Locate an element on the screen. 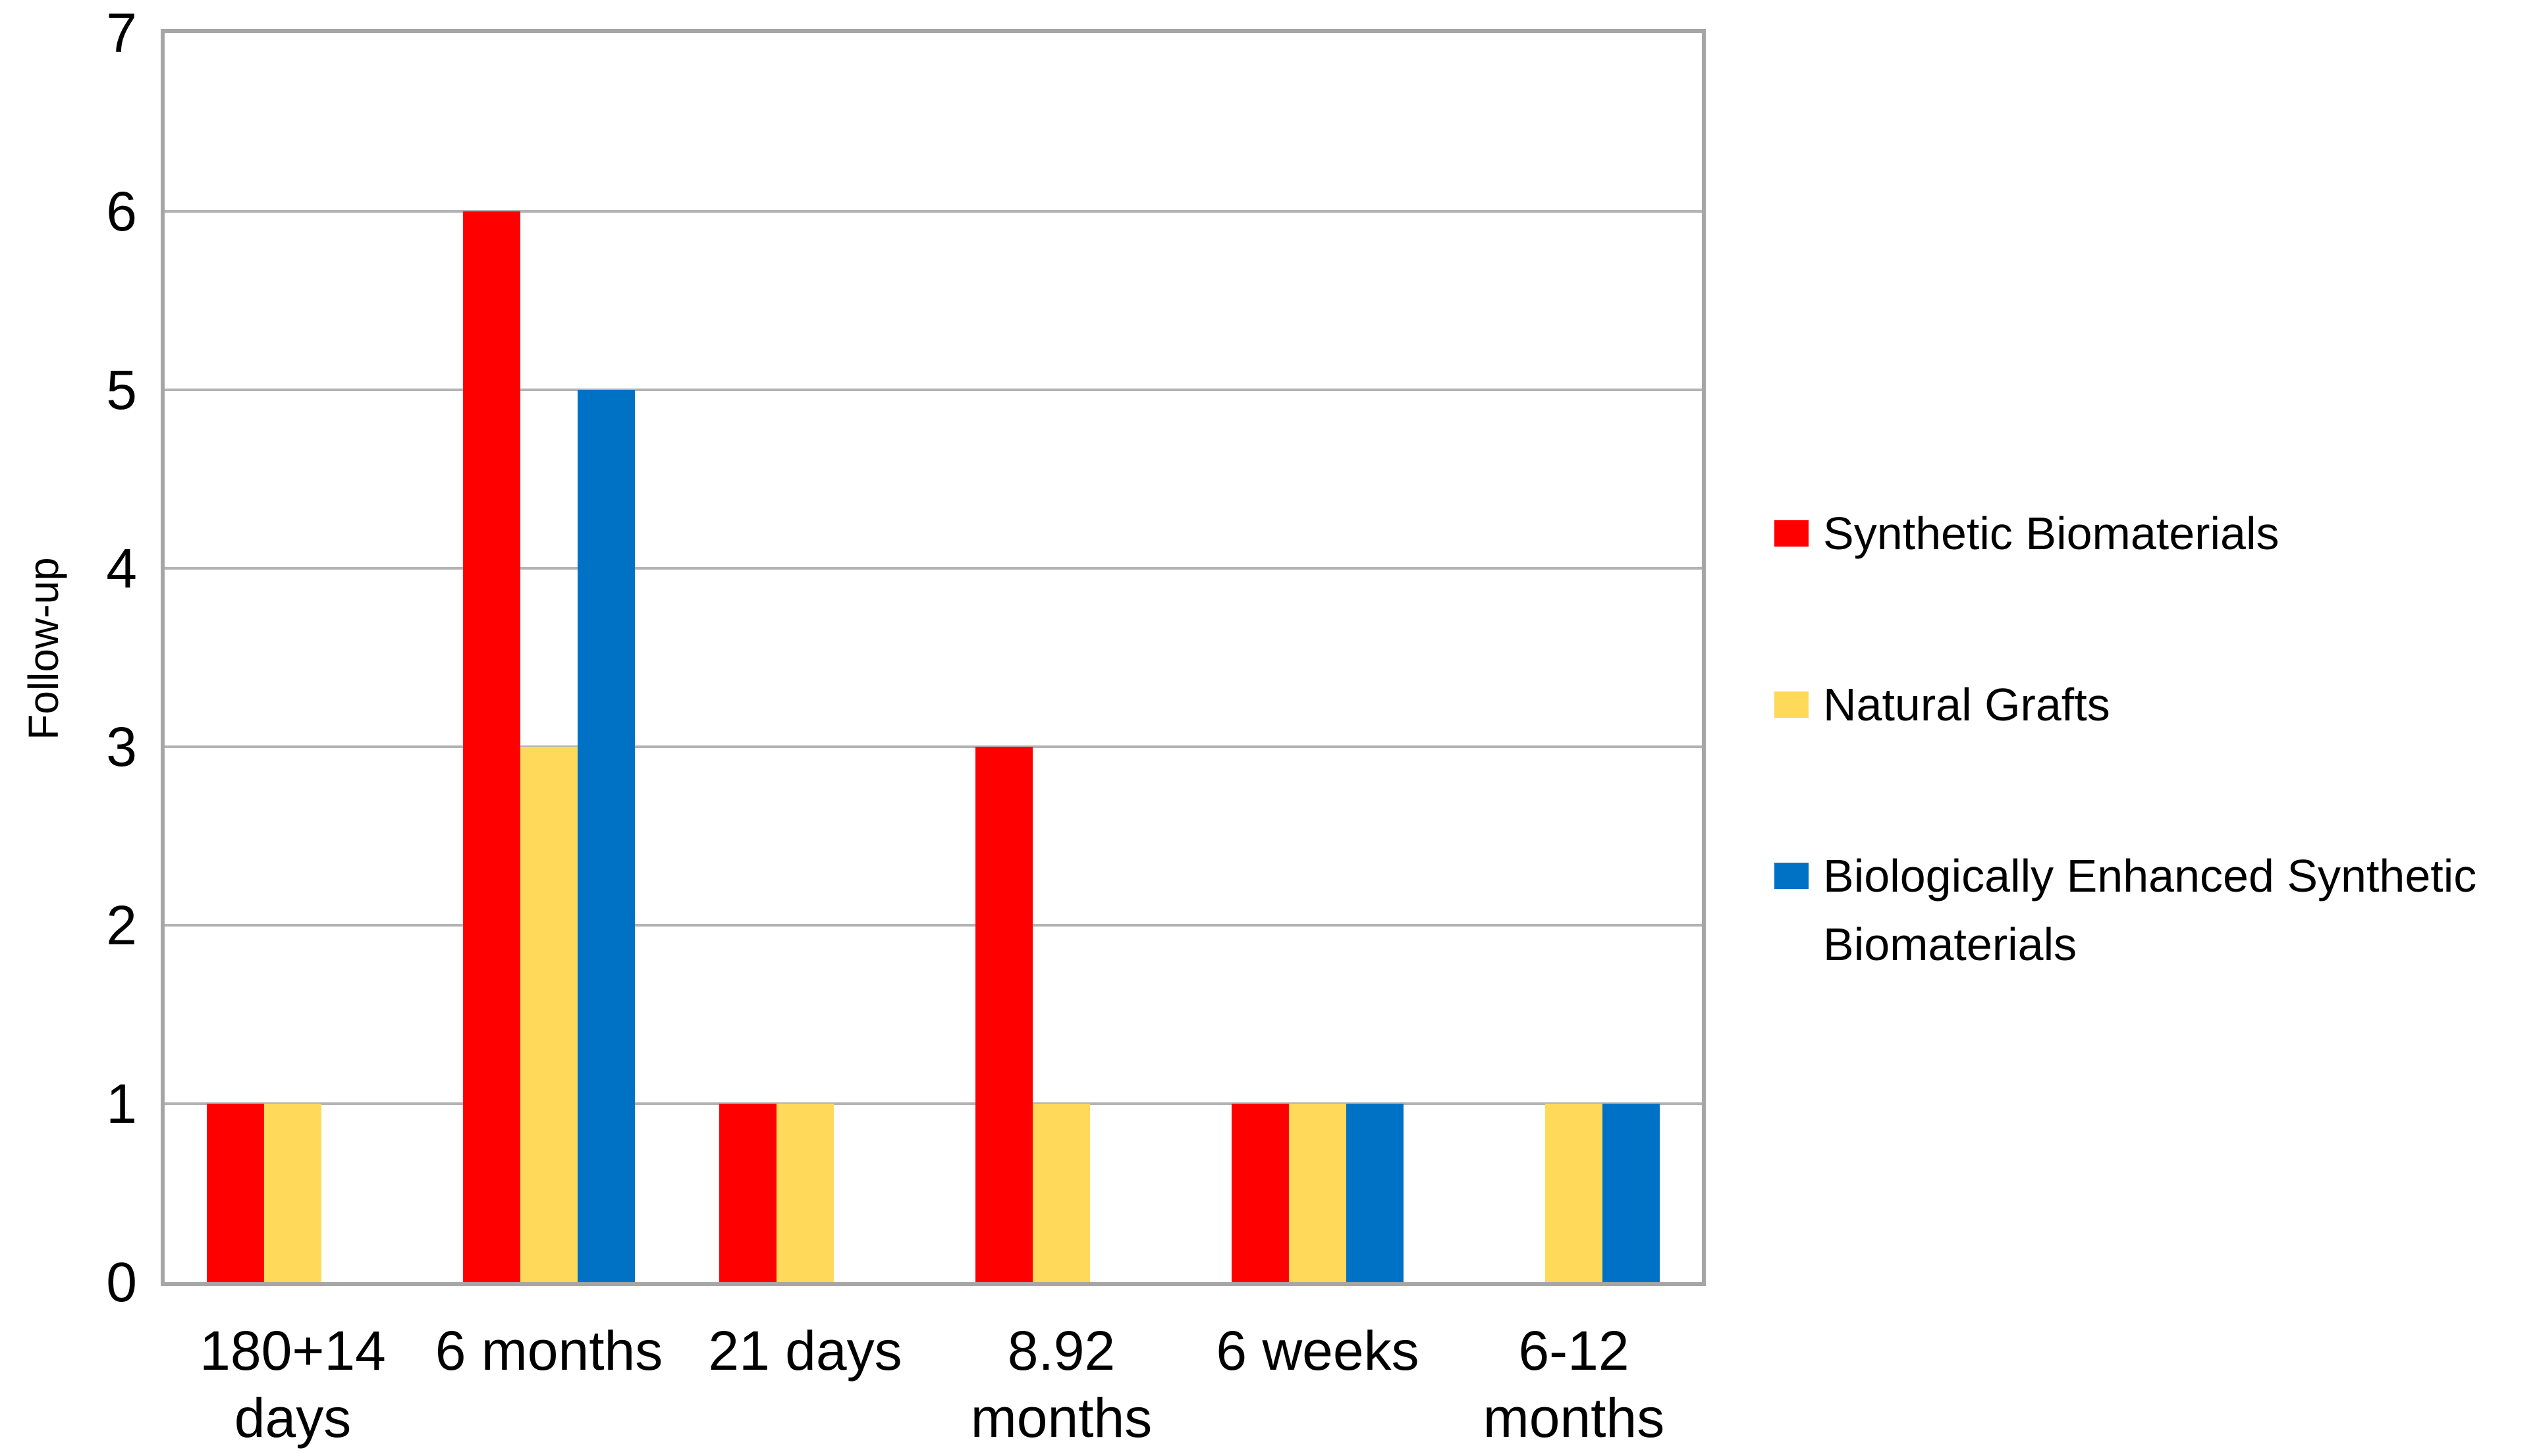  x-tick-label: 180+14 days is located at coordinates (293, 1384).